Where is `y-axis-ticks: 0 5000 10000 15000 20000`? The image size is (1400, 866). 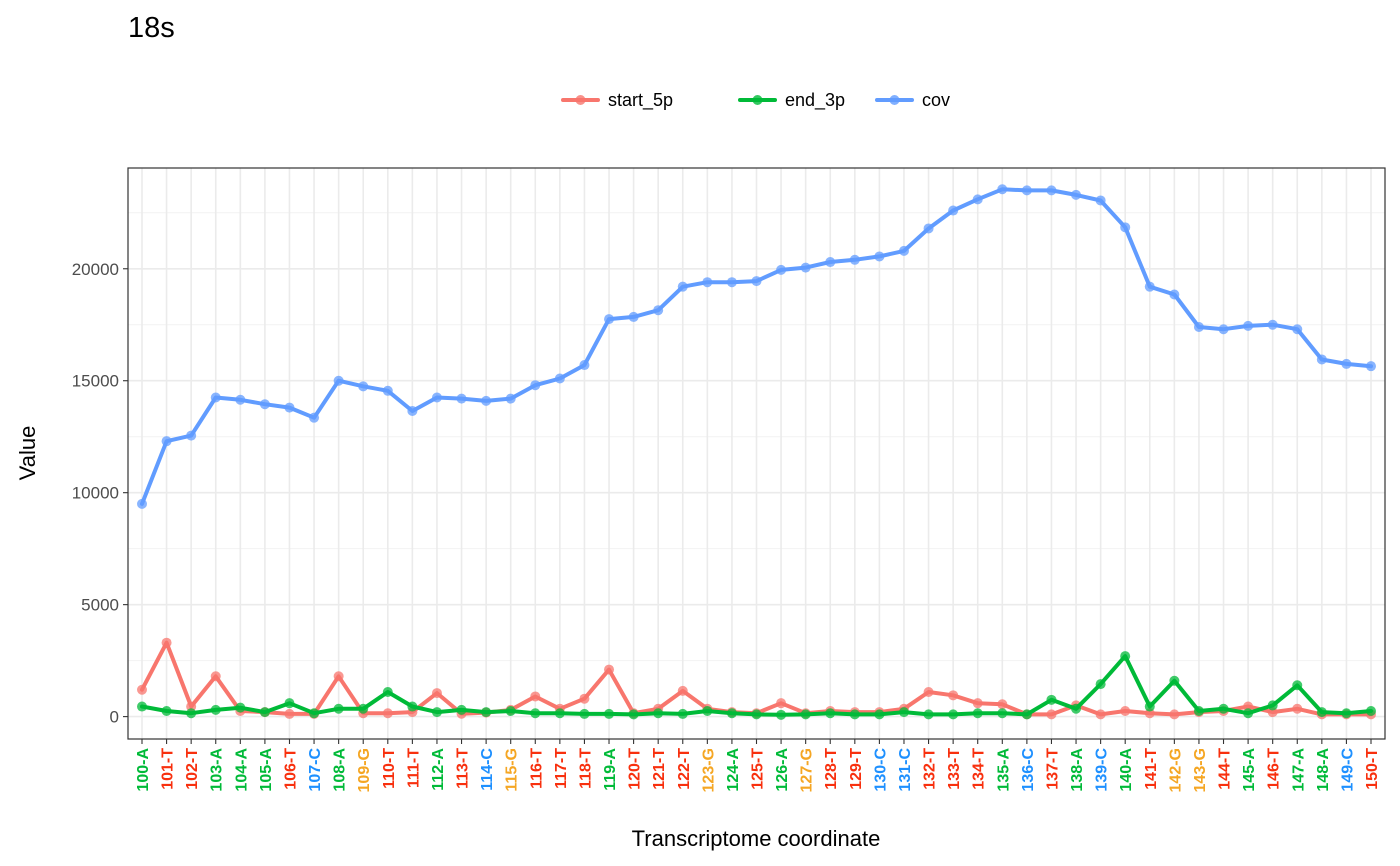
y-axis-ticks: 0 5000 10000 15000 20000 is located at coordinates (100, 493).